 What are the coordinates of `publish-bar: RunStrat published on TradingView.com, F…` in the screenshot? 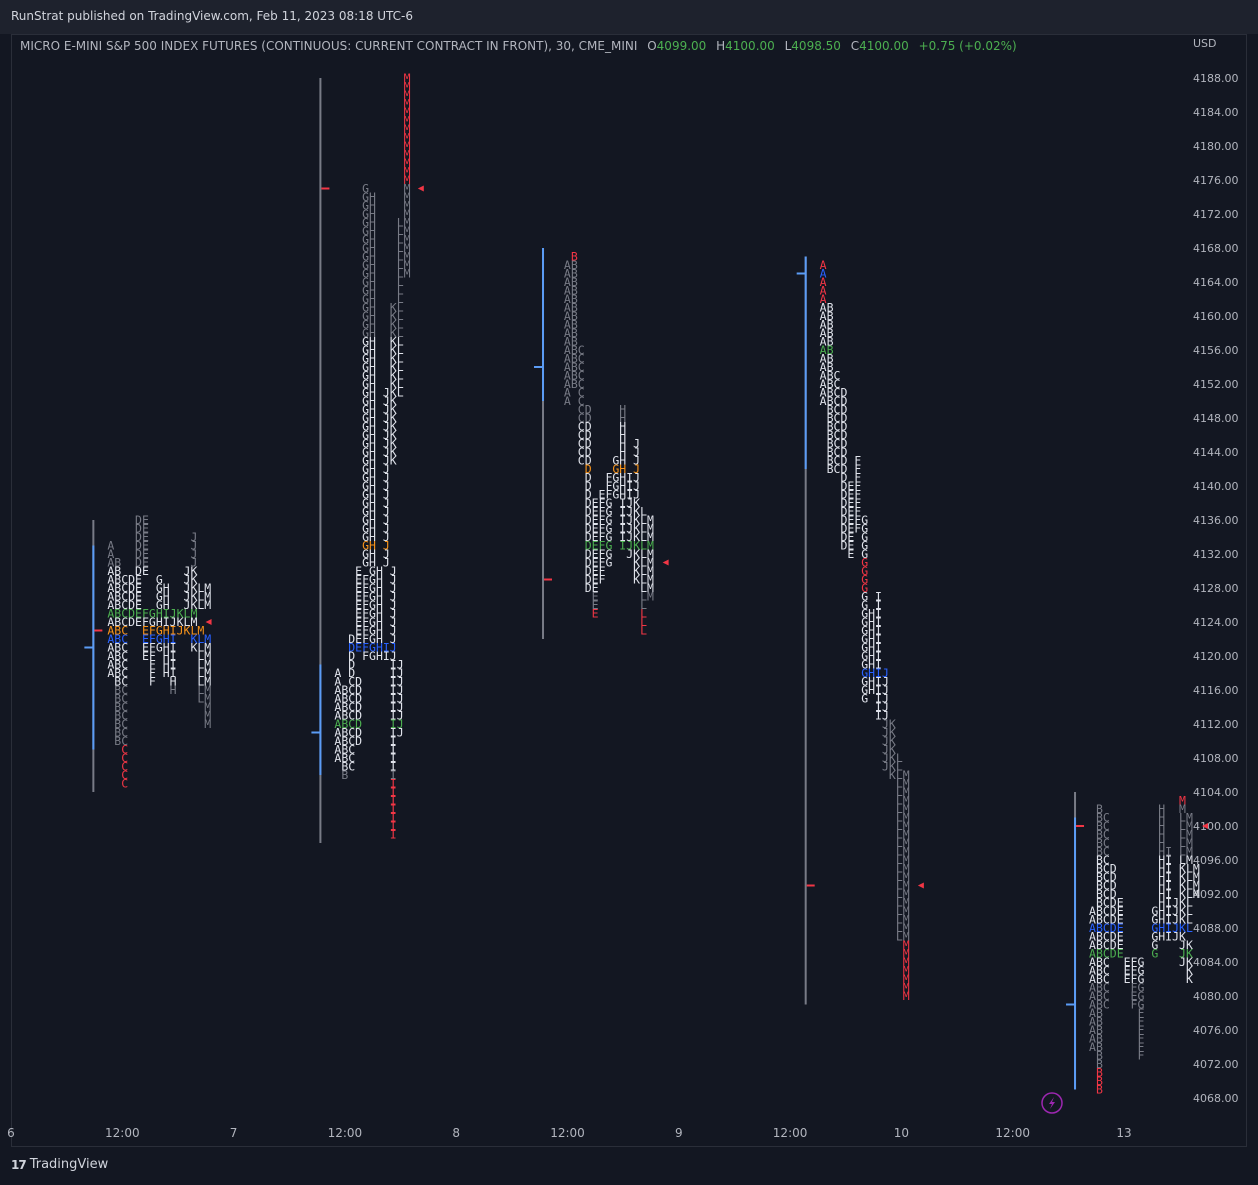 It's located at (629, 17).